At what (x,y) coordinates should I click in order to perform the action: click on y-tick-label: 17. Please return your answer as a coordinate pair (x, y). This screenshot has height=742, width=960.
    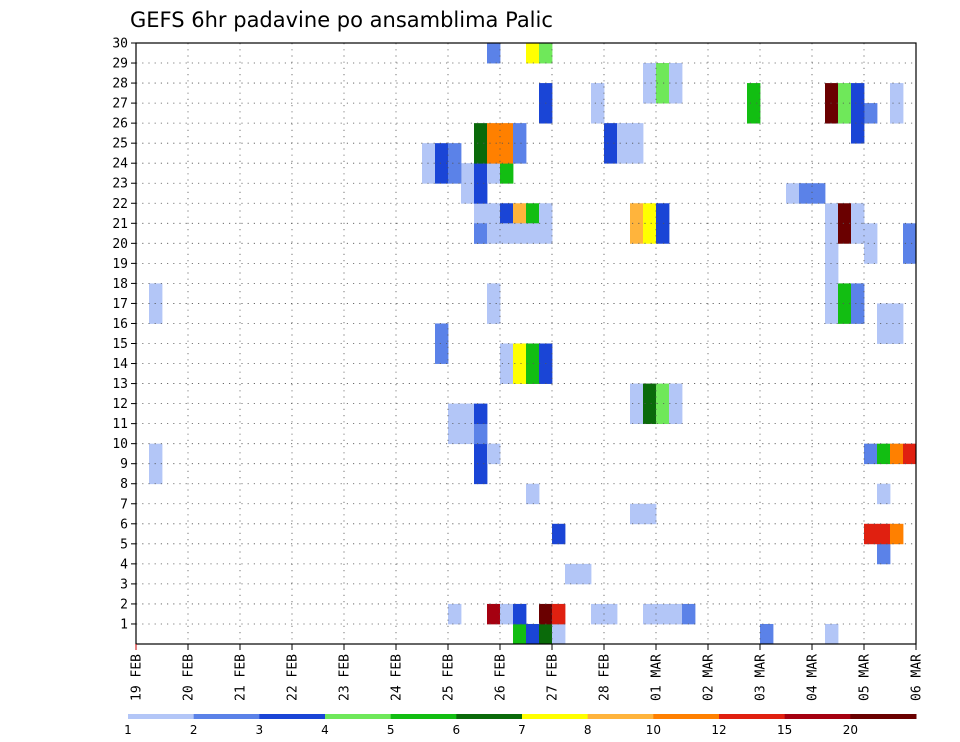
    Looking at the image, I should click on (120, 304).